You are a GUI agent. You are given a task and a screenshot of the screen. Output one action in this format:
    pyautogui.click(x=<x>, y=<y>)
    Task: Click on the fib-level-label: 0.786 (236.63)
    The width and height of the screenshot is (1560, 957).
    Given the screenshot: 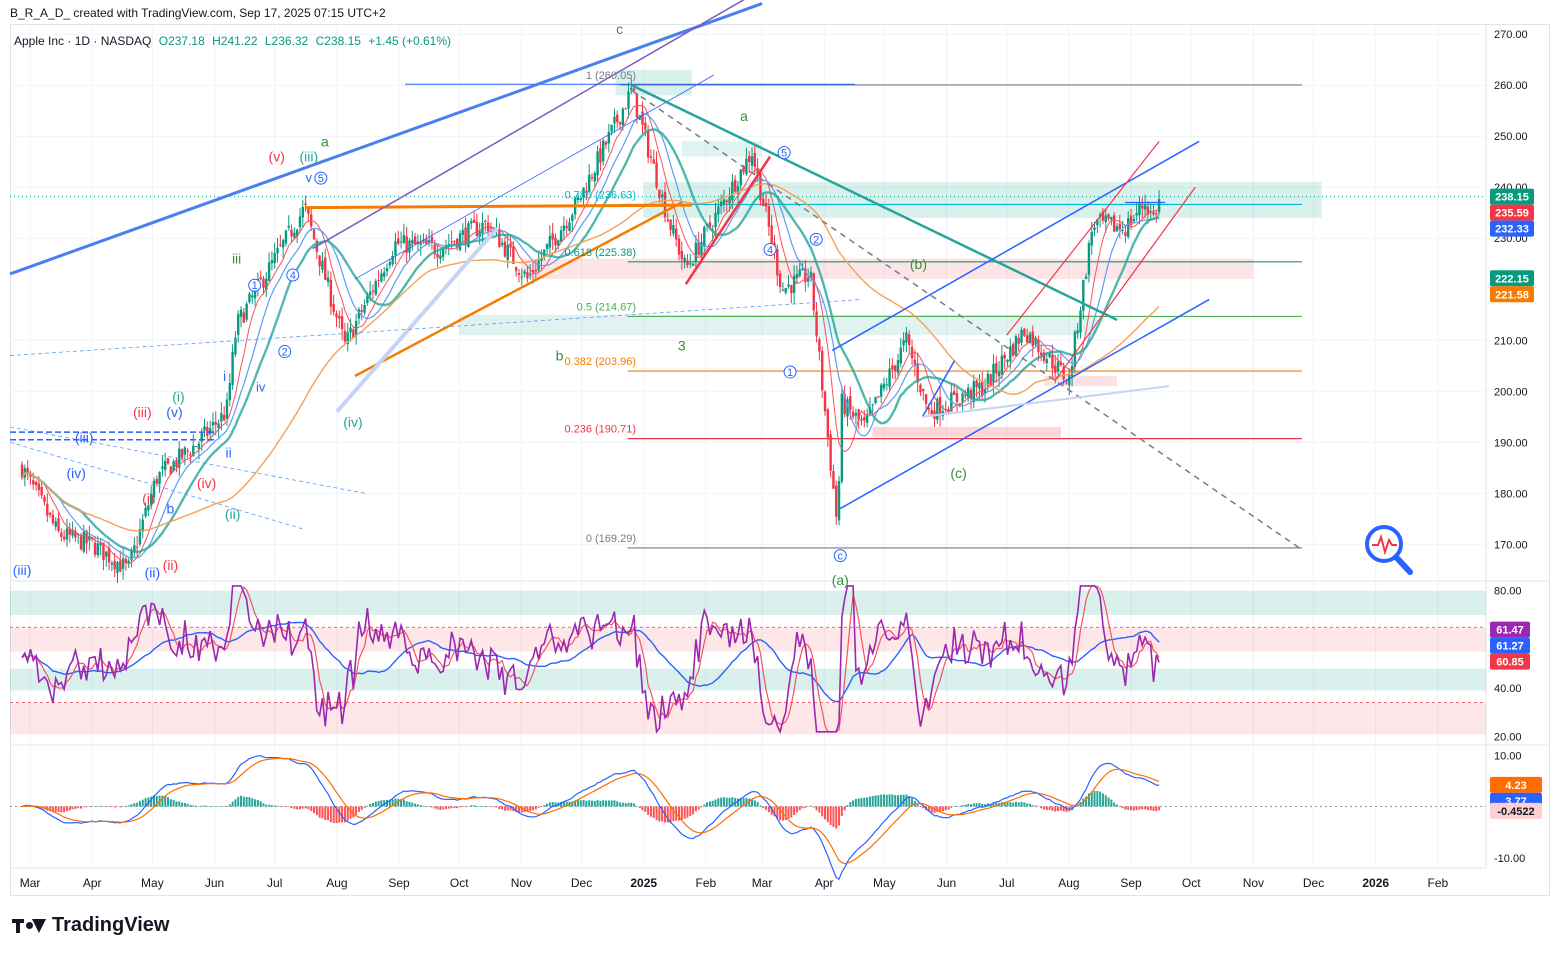 What is the action you would take?
    pyautogui.click(x=600, y=195)
    